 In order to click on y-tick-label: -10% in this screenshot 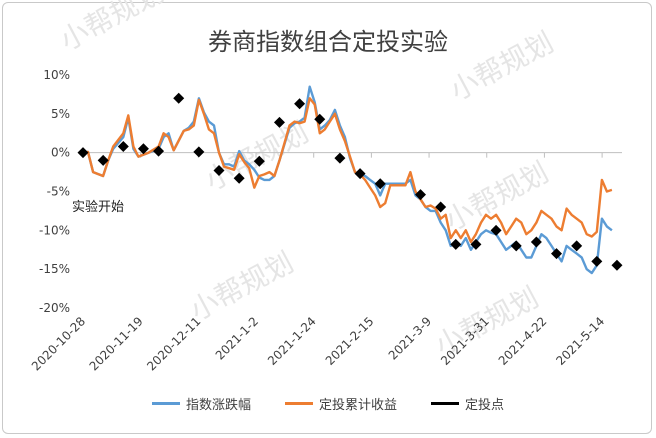, I will do `click(54, 230)`.